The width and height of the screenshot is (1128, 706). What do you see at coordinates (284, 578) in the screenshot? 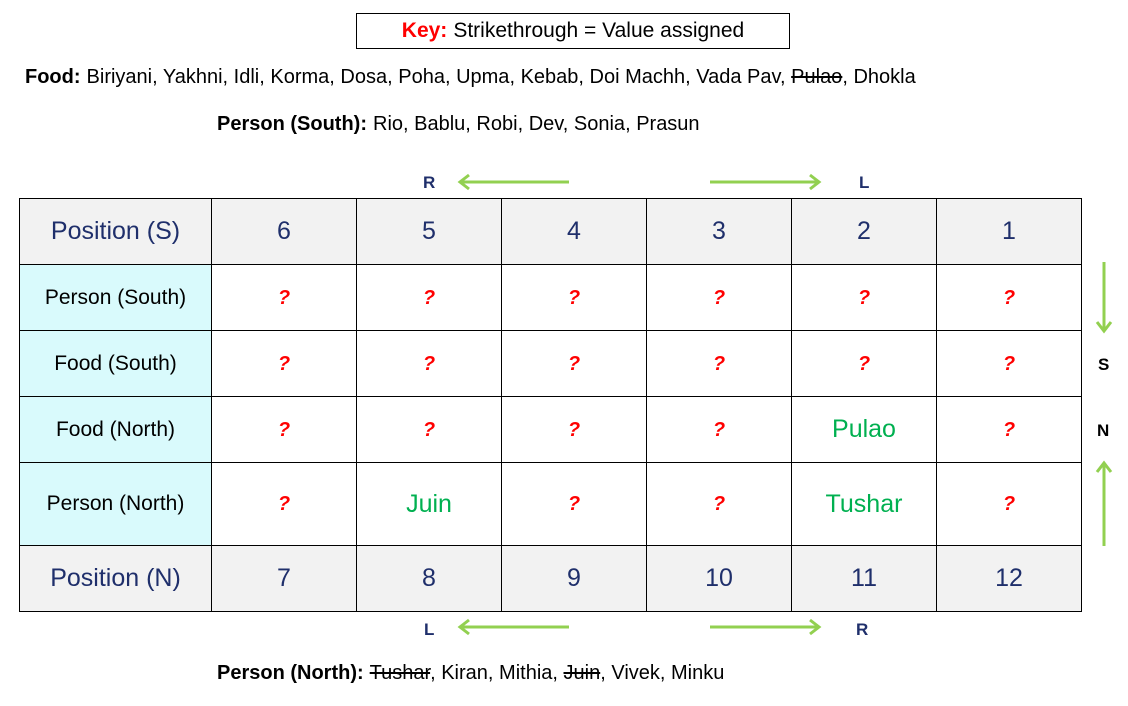
I see `position-number: 7` at bounding box center [284, 578].